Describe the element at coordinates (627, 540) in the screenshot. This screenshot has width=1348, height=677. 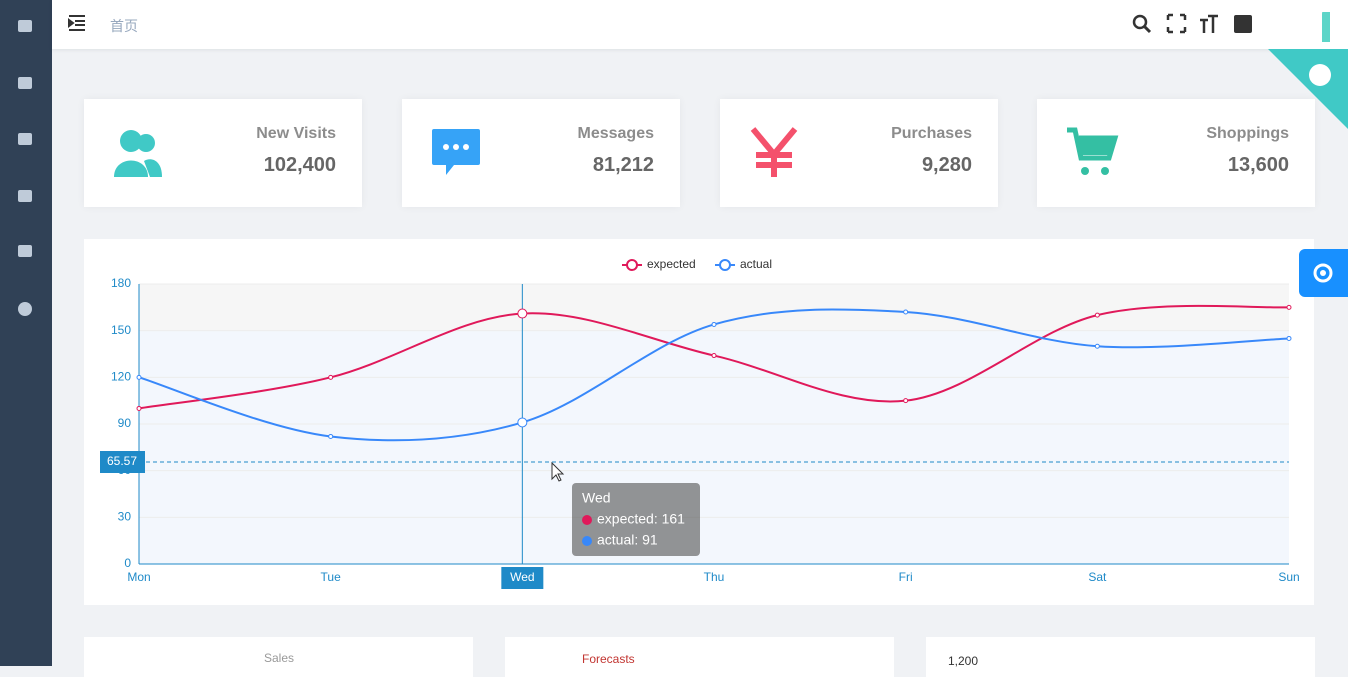
I see `tooltip-item: actual: 91` at that location.